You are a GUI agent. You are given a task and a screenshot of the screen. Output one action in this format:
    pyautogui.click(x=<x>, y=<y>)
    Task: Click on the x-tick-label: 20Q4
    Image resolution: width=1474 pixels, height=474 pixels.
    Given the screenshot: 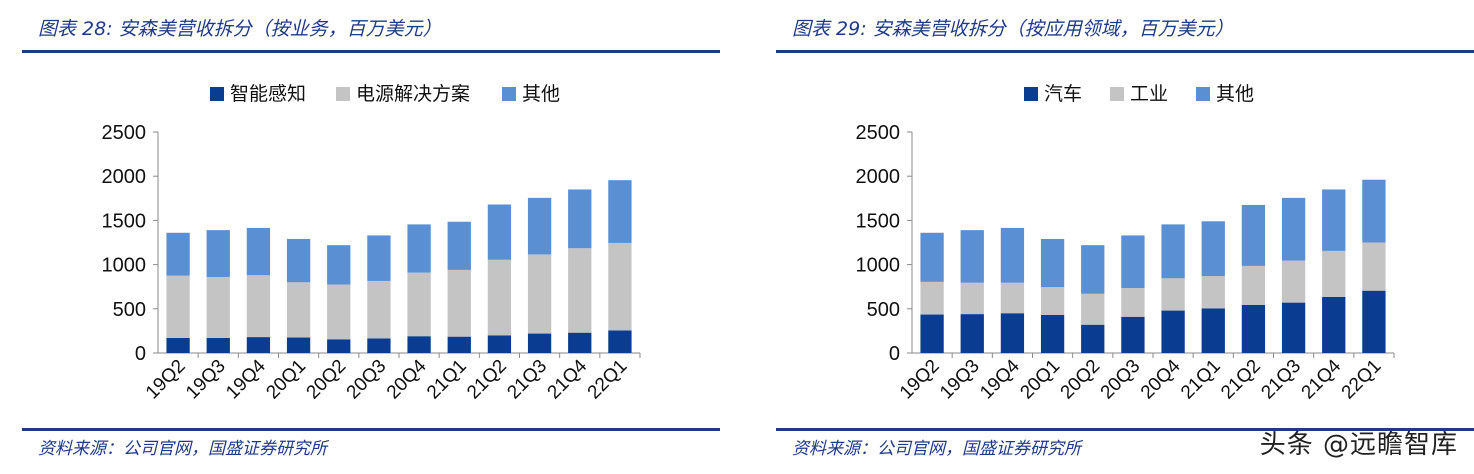 What is the action you would take?
    pyautogui.click(x=1161, y=379)
    